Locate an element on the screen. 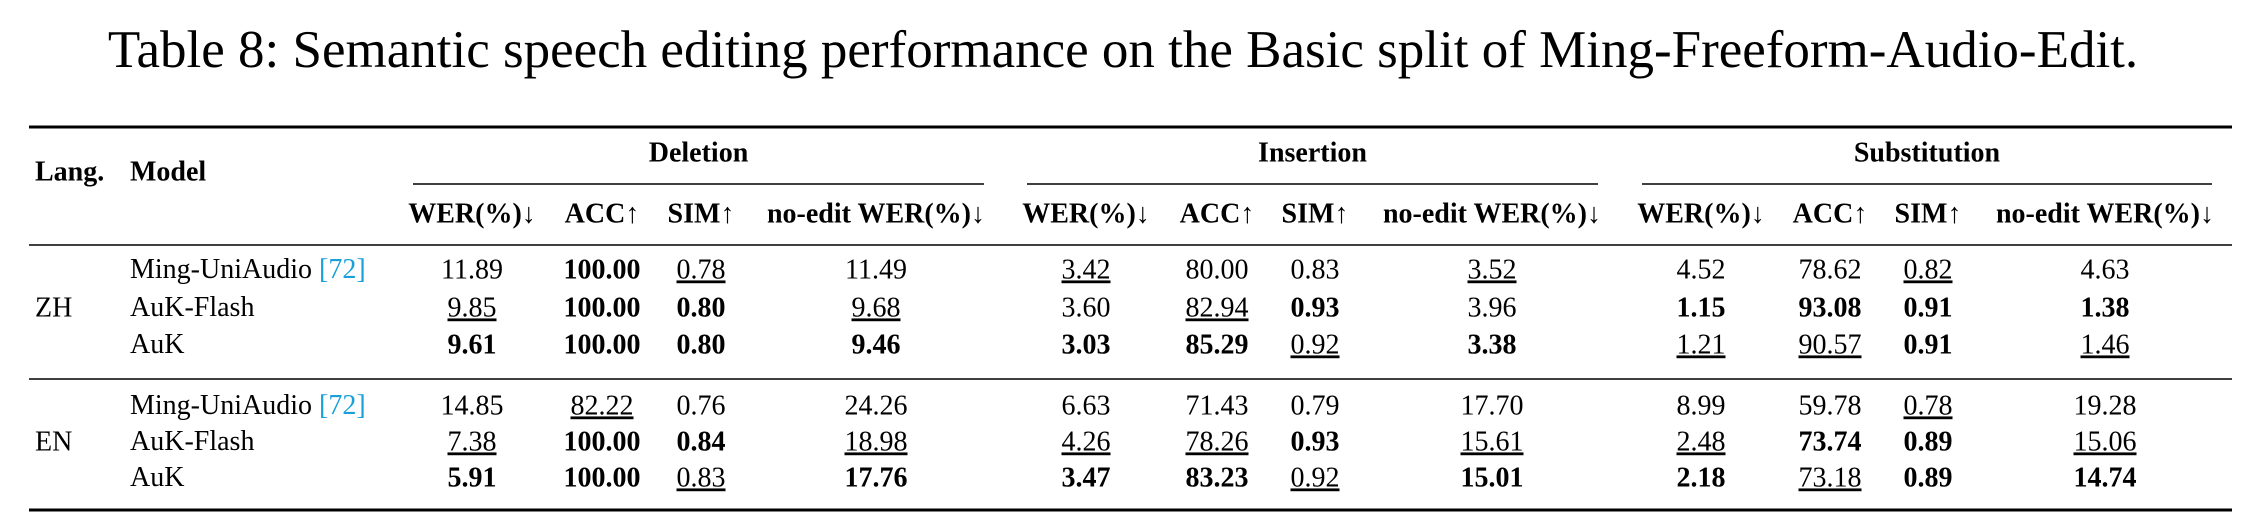  cell: 5.91 is located at coordinates (472, 477).